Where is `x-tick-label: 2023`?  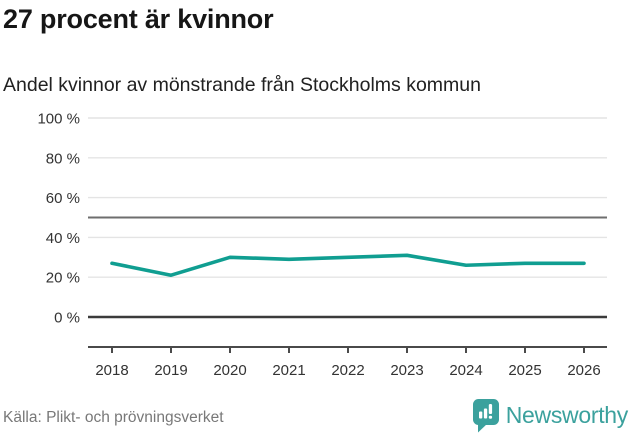 x-tick-label: 2023 is located at coordinates (406, 370).